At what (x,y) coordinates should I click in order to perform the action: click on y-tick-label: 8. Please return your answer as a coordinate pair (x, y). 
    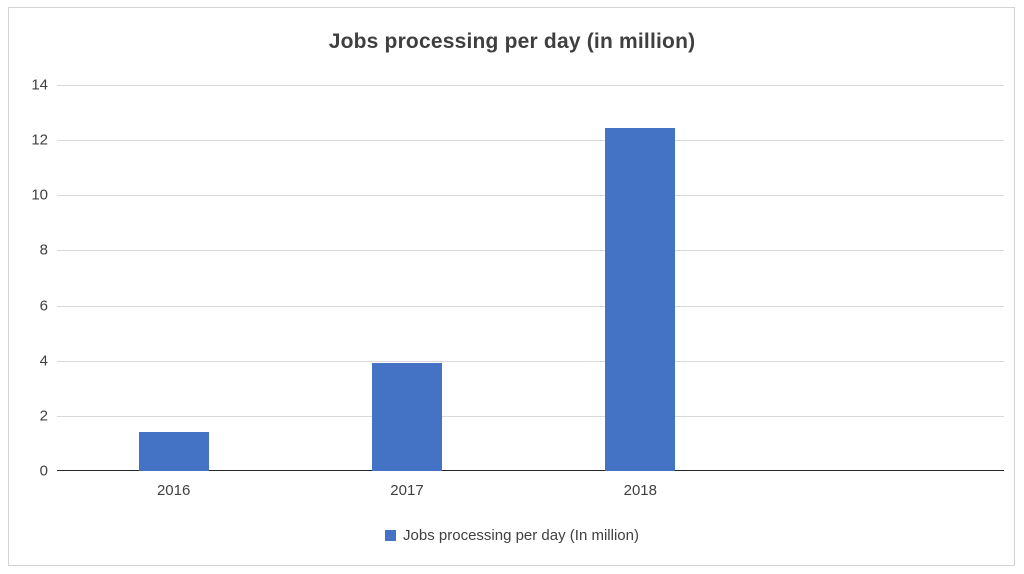
    Looking at the image, I should click on (43, 250).